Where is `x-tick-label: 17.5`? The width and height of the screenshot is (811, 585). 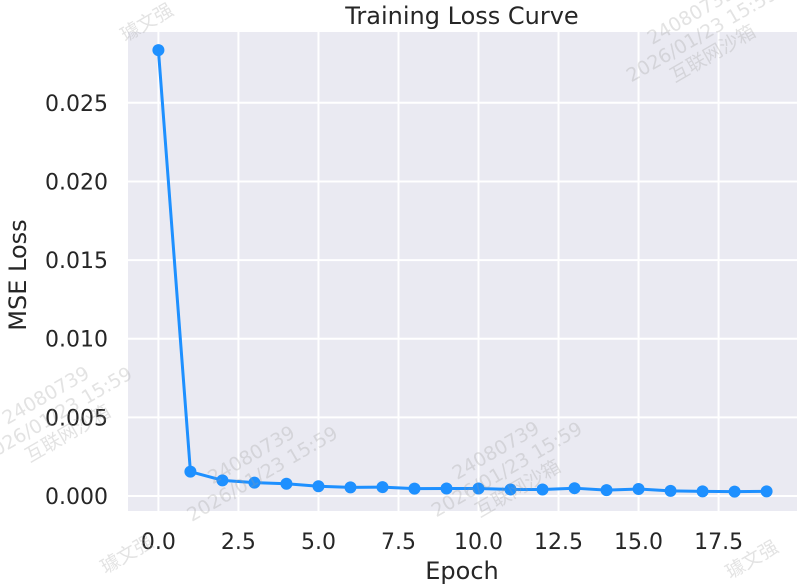 x-tick-label: 17.5 is located at coordinates (718, 542).